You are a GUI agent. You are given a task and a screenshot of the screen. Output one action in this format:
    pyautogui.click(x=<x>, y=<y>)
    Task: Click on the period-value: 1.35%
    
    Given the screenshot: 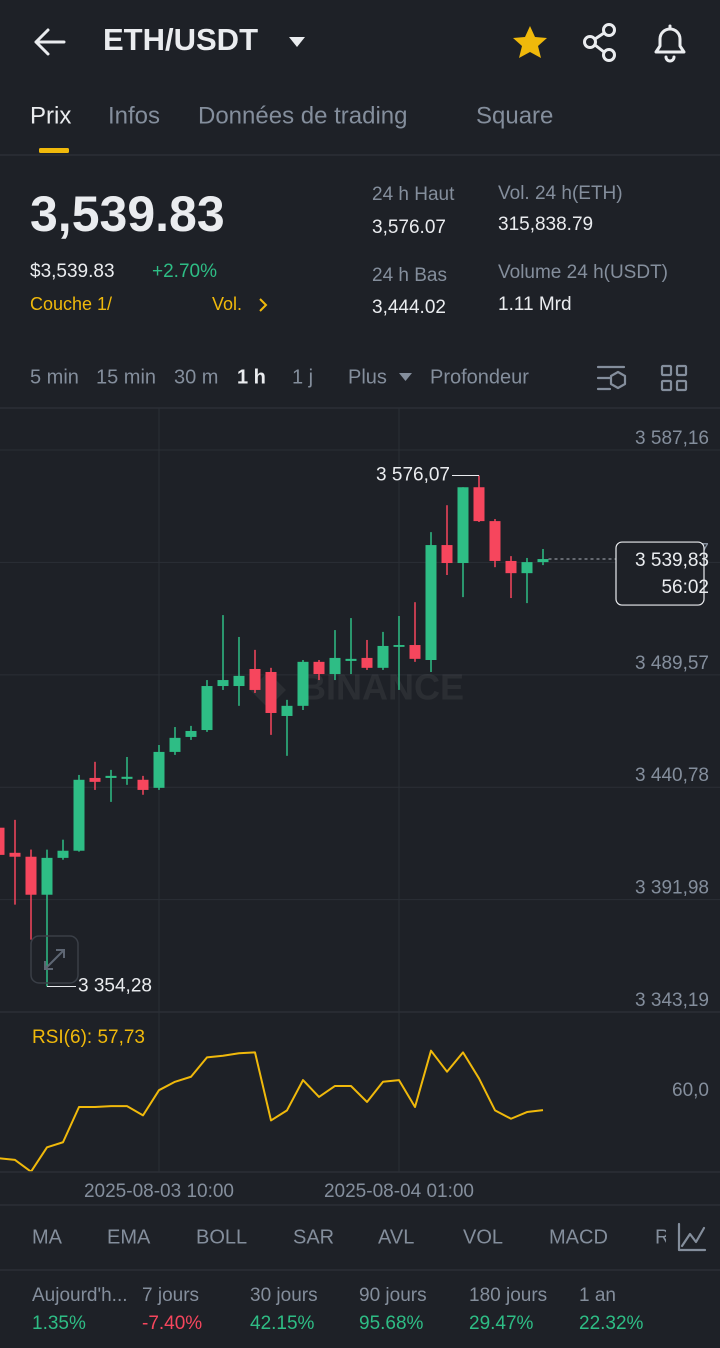 What is the action you would take?
    pyautogui.click(x=59, y=1323)
    